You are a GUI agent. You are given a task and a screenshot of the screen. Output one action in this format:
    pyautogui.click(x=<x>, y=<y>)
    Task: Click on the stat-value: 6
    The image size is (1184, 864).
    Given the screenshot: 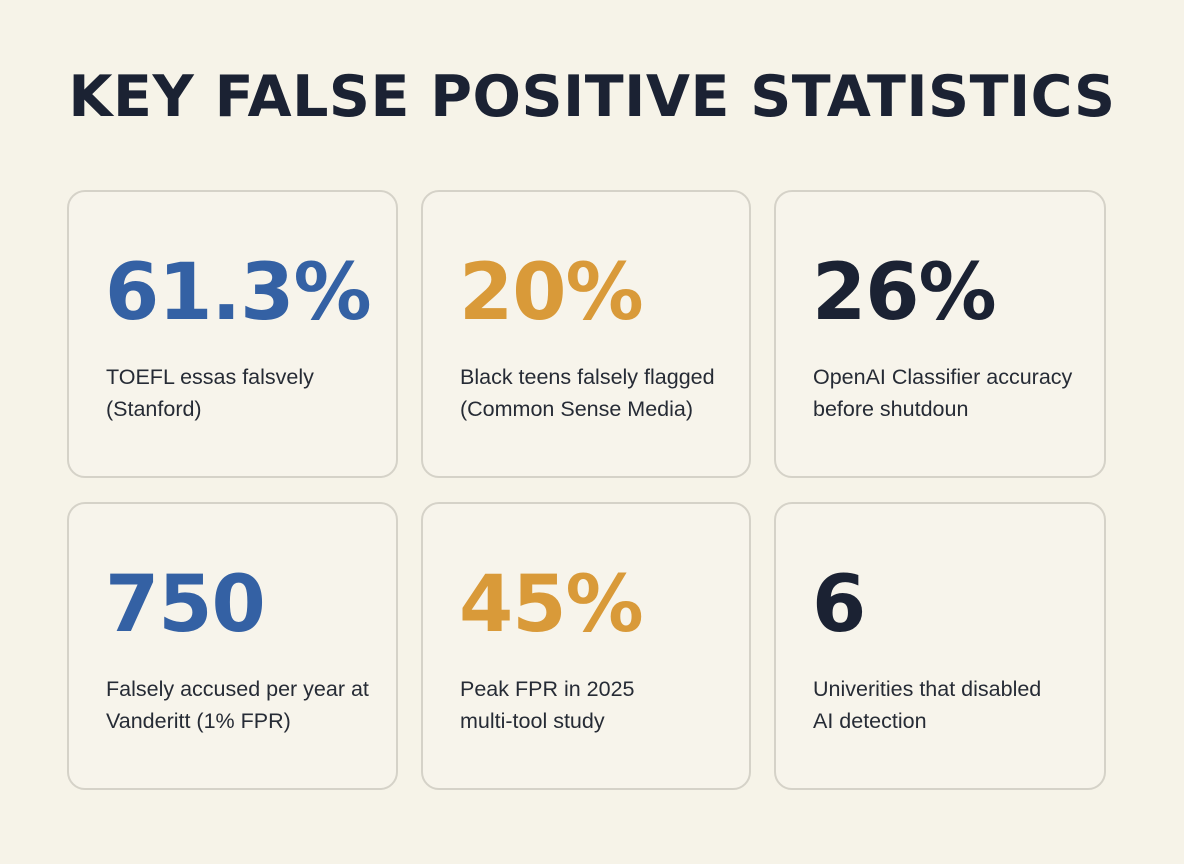 What is the action you would take?
    pyautogui.click(x=839, y=605)
    